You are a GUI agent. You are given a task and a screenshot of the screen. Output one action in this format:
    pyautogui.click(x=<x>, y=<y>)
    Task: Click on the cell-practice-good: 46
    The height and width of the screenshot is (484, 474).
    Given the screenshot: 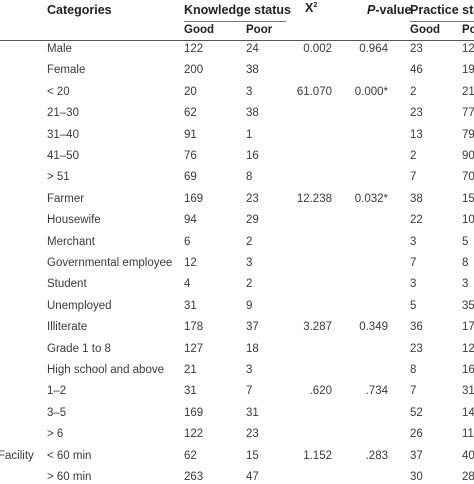 What is the action you would take?
    pyautogui.click(x=416, y=70)
    